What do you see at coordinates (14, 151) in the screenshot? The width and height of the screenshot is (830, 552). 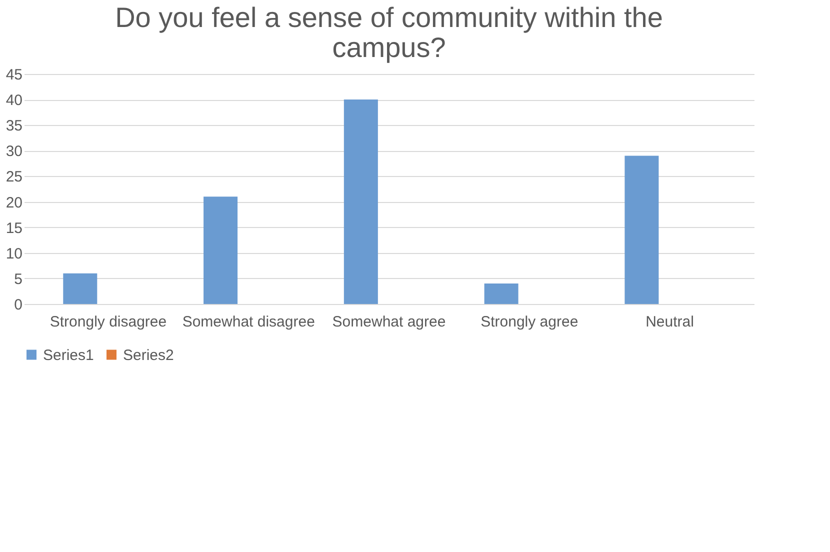 I see `y-tick-label: 30` at bounding box center [14, 151].